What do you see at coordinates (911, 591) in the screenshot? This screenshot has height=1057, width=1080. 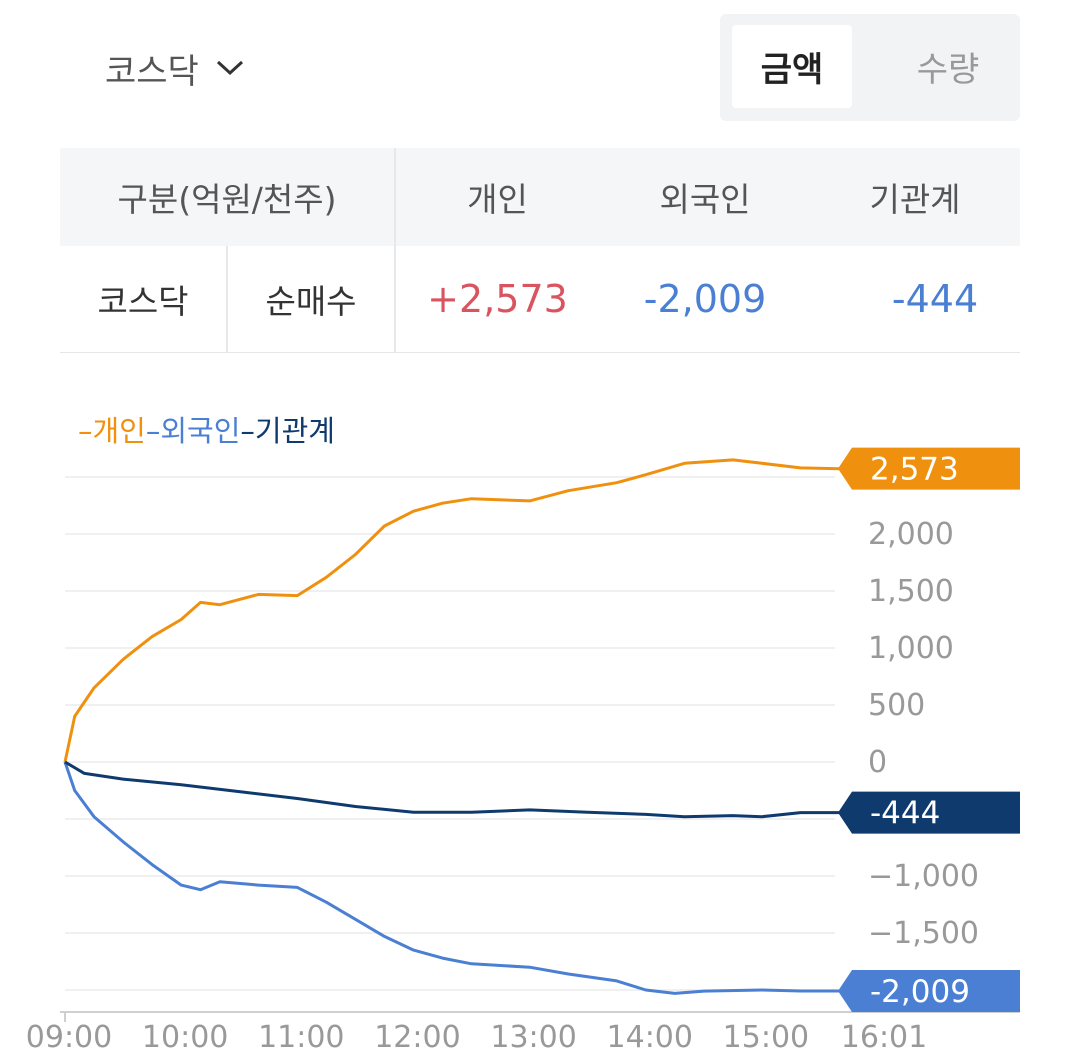 I see `y-tick-label: 1,500` at bounding box center [911, 591].